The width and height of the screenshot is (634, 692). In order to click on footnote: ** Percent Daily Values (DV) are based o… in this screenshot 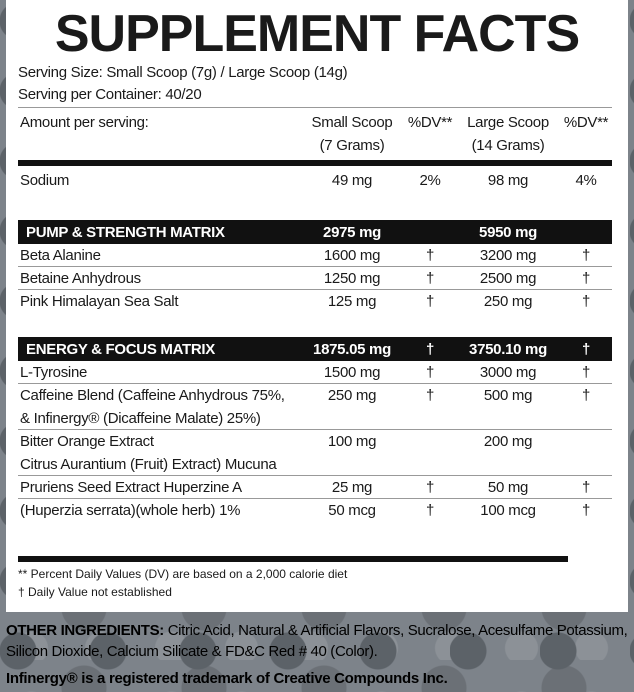, I will do `click(183, 574)`.